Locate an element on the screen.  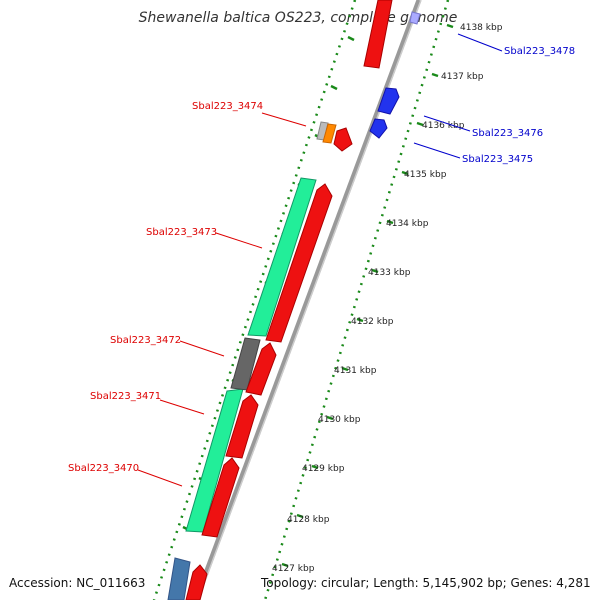
gene-label: Sbal223_3478 is located at coordinates (539, 51).